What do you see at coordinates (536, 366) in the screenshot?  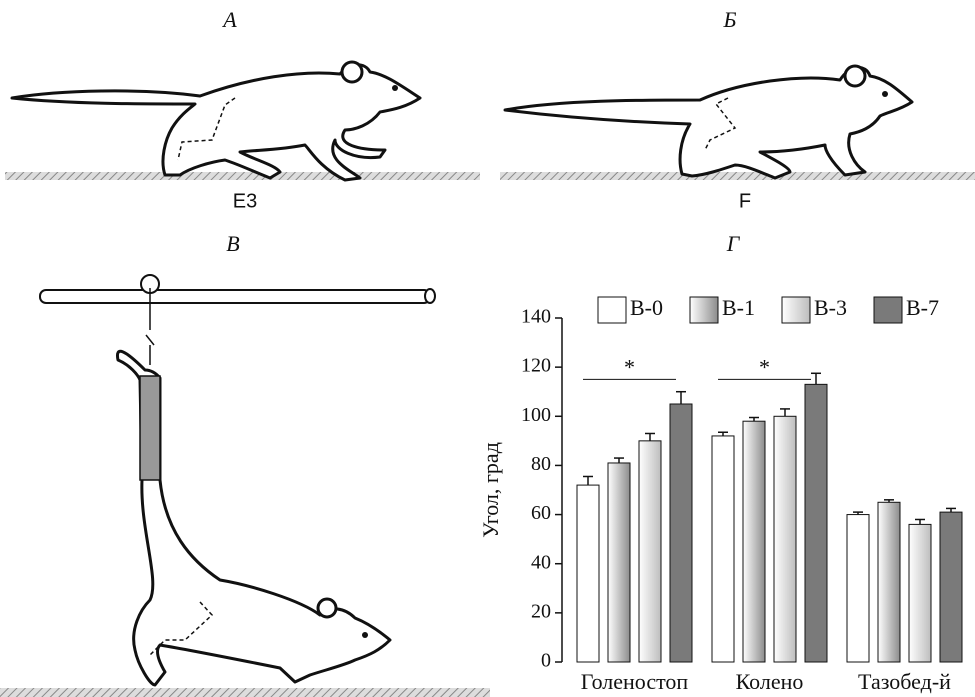 I see `y-tick-label: 120` at bounding box center [536, 366].